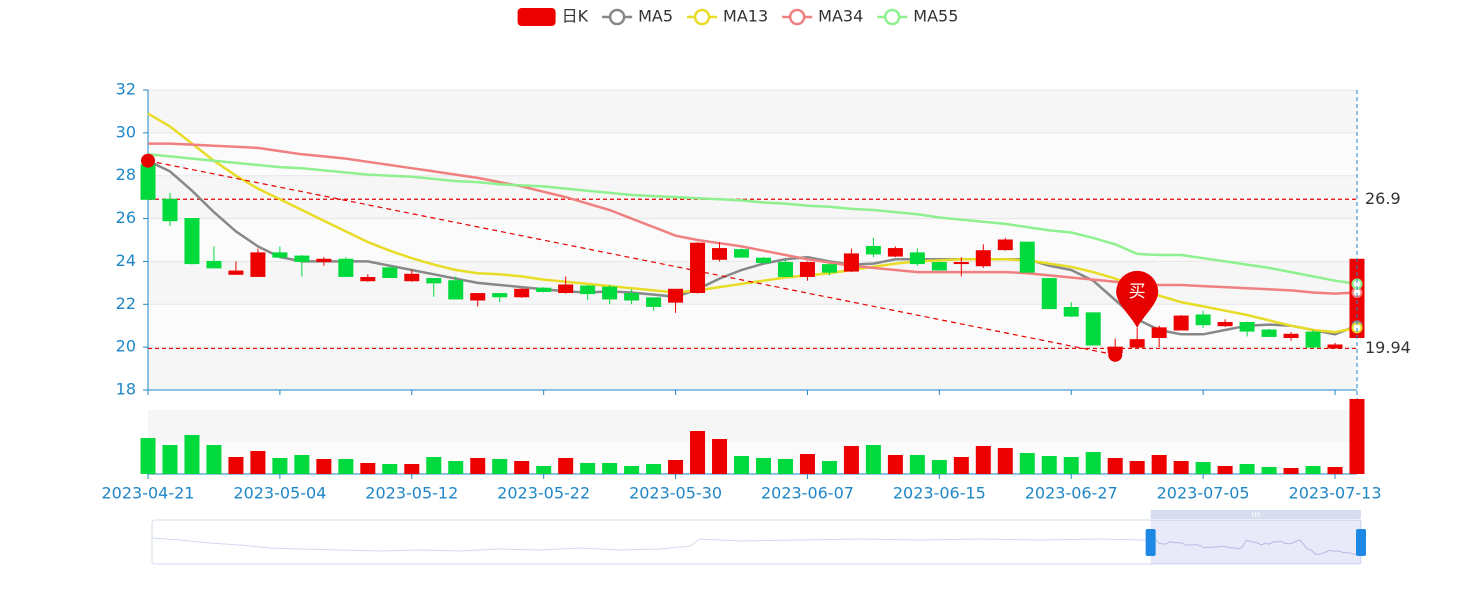 This screenshot has width=1476, height=600. Describe the element at coordinates (575, 16) in the screenshot. I see `legend-label: 日K` at that location.